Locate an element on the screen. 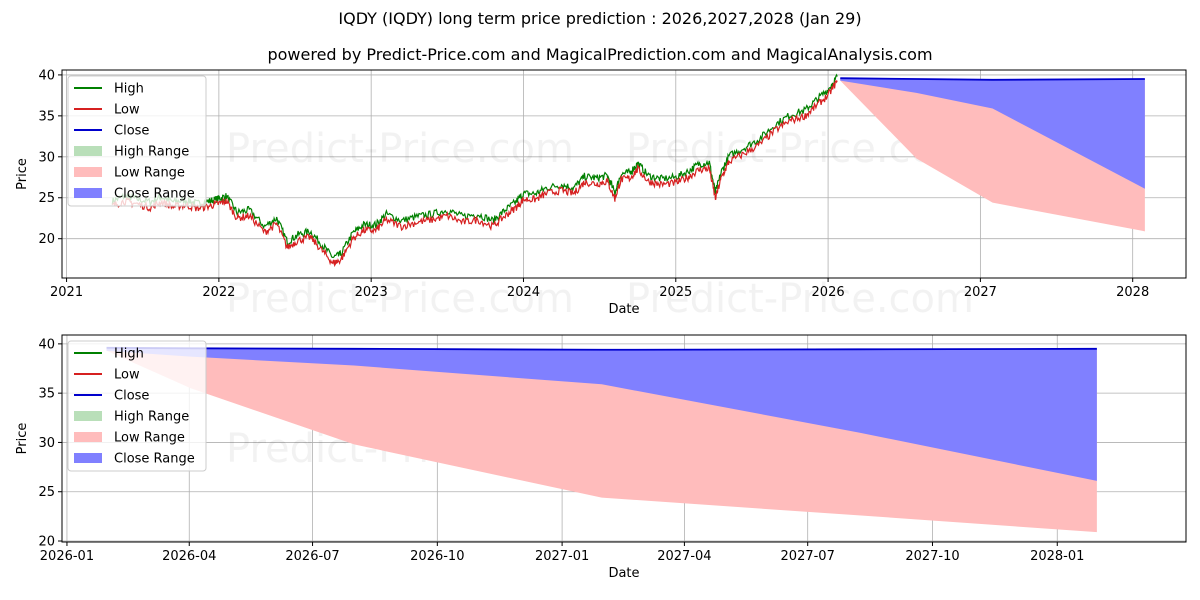  x-tick-label: 2028 is located at coordinates (1132, 292).